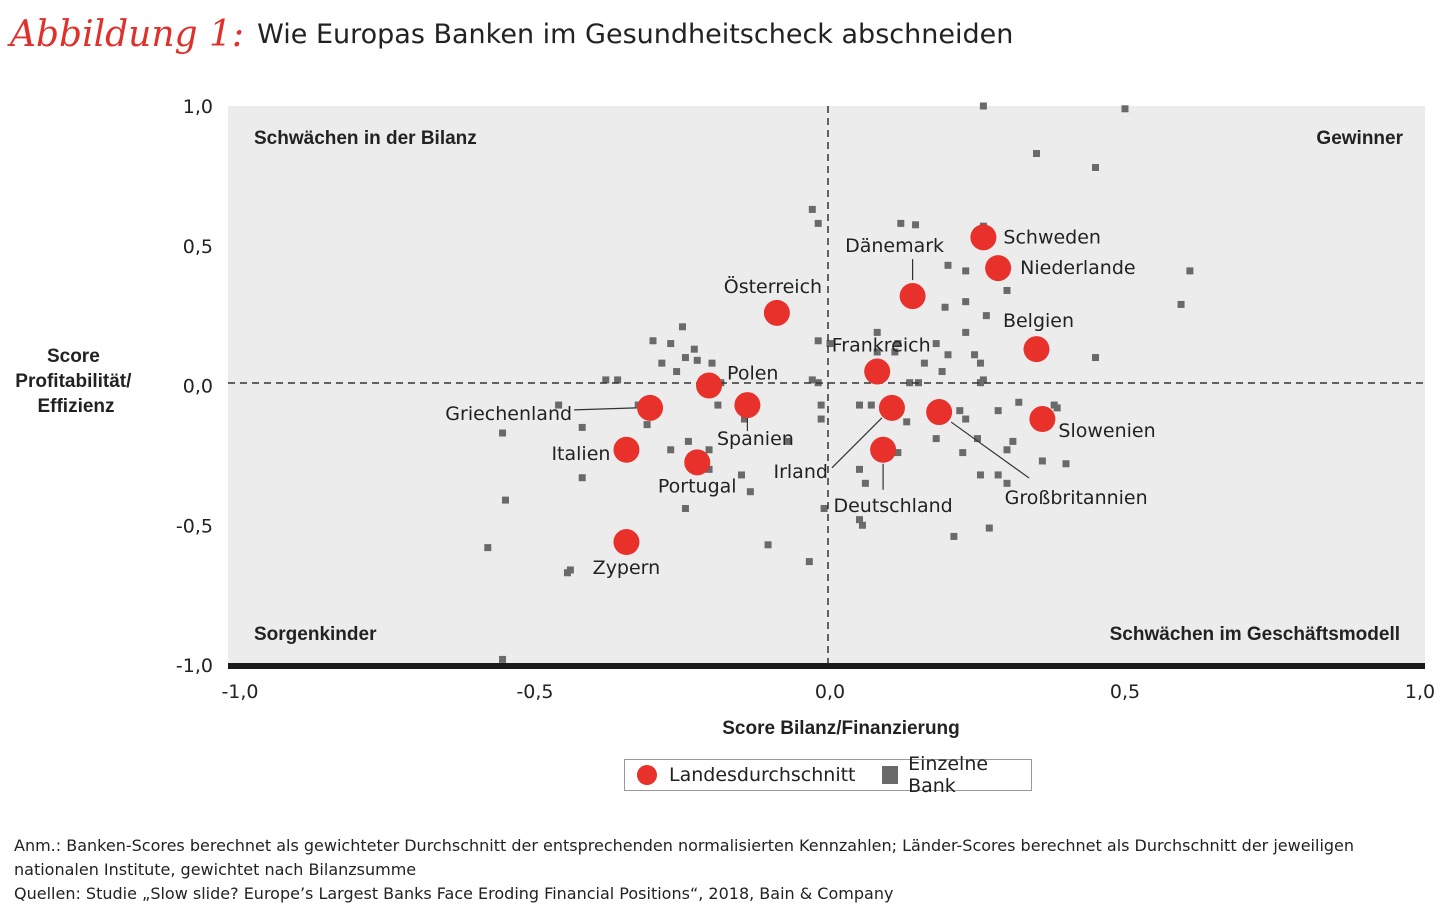 This screenshot has height=917, width=1440. What do you see at coordinates (194, 666) in the screenshot?
I see `y-tick-label: -1,0` at bounding box center [194, 666].